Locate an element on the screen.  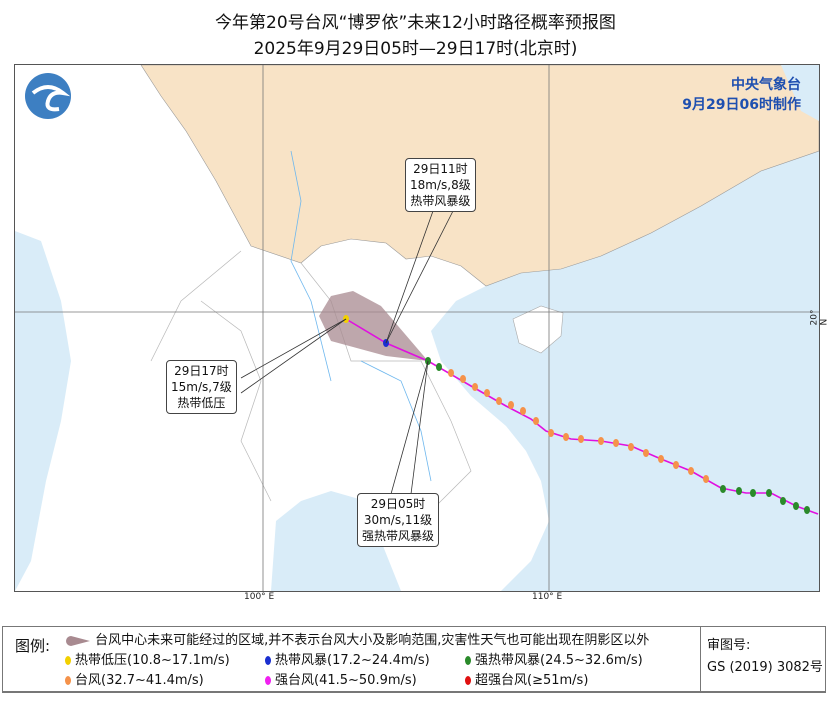
callout-time: 29日17时 is located at coordinates (201, 371).